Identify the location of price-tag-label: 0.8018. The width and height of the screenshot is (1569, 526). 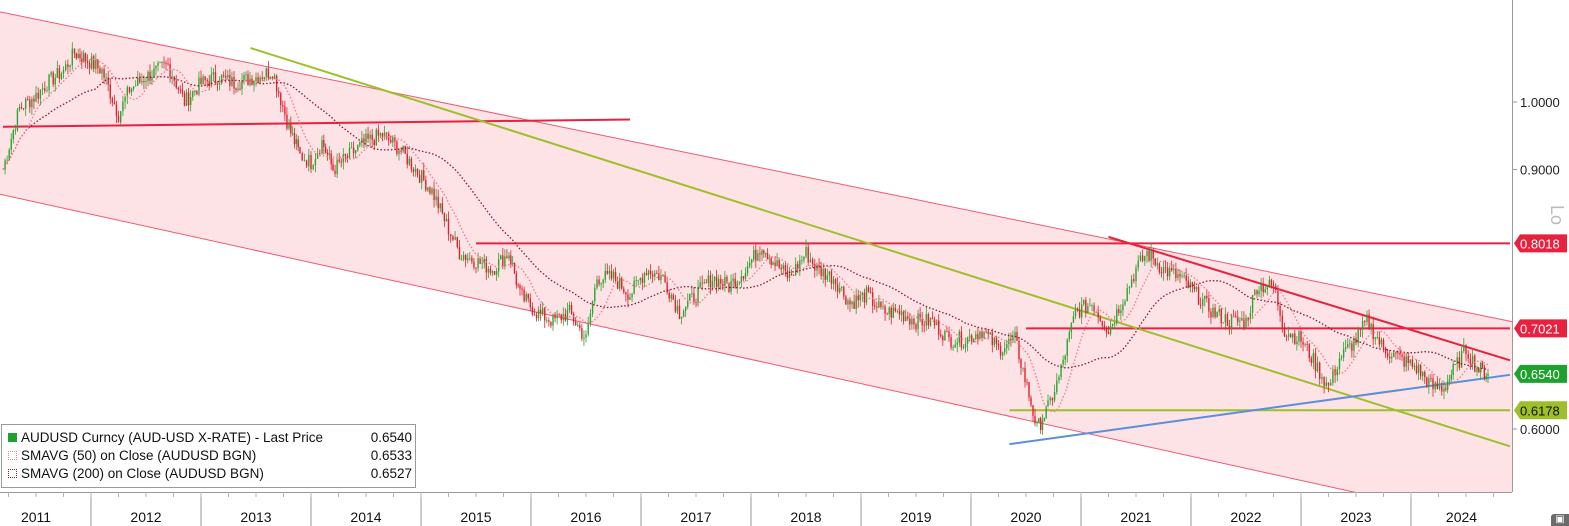
(1540, 243).